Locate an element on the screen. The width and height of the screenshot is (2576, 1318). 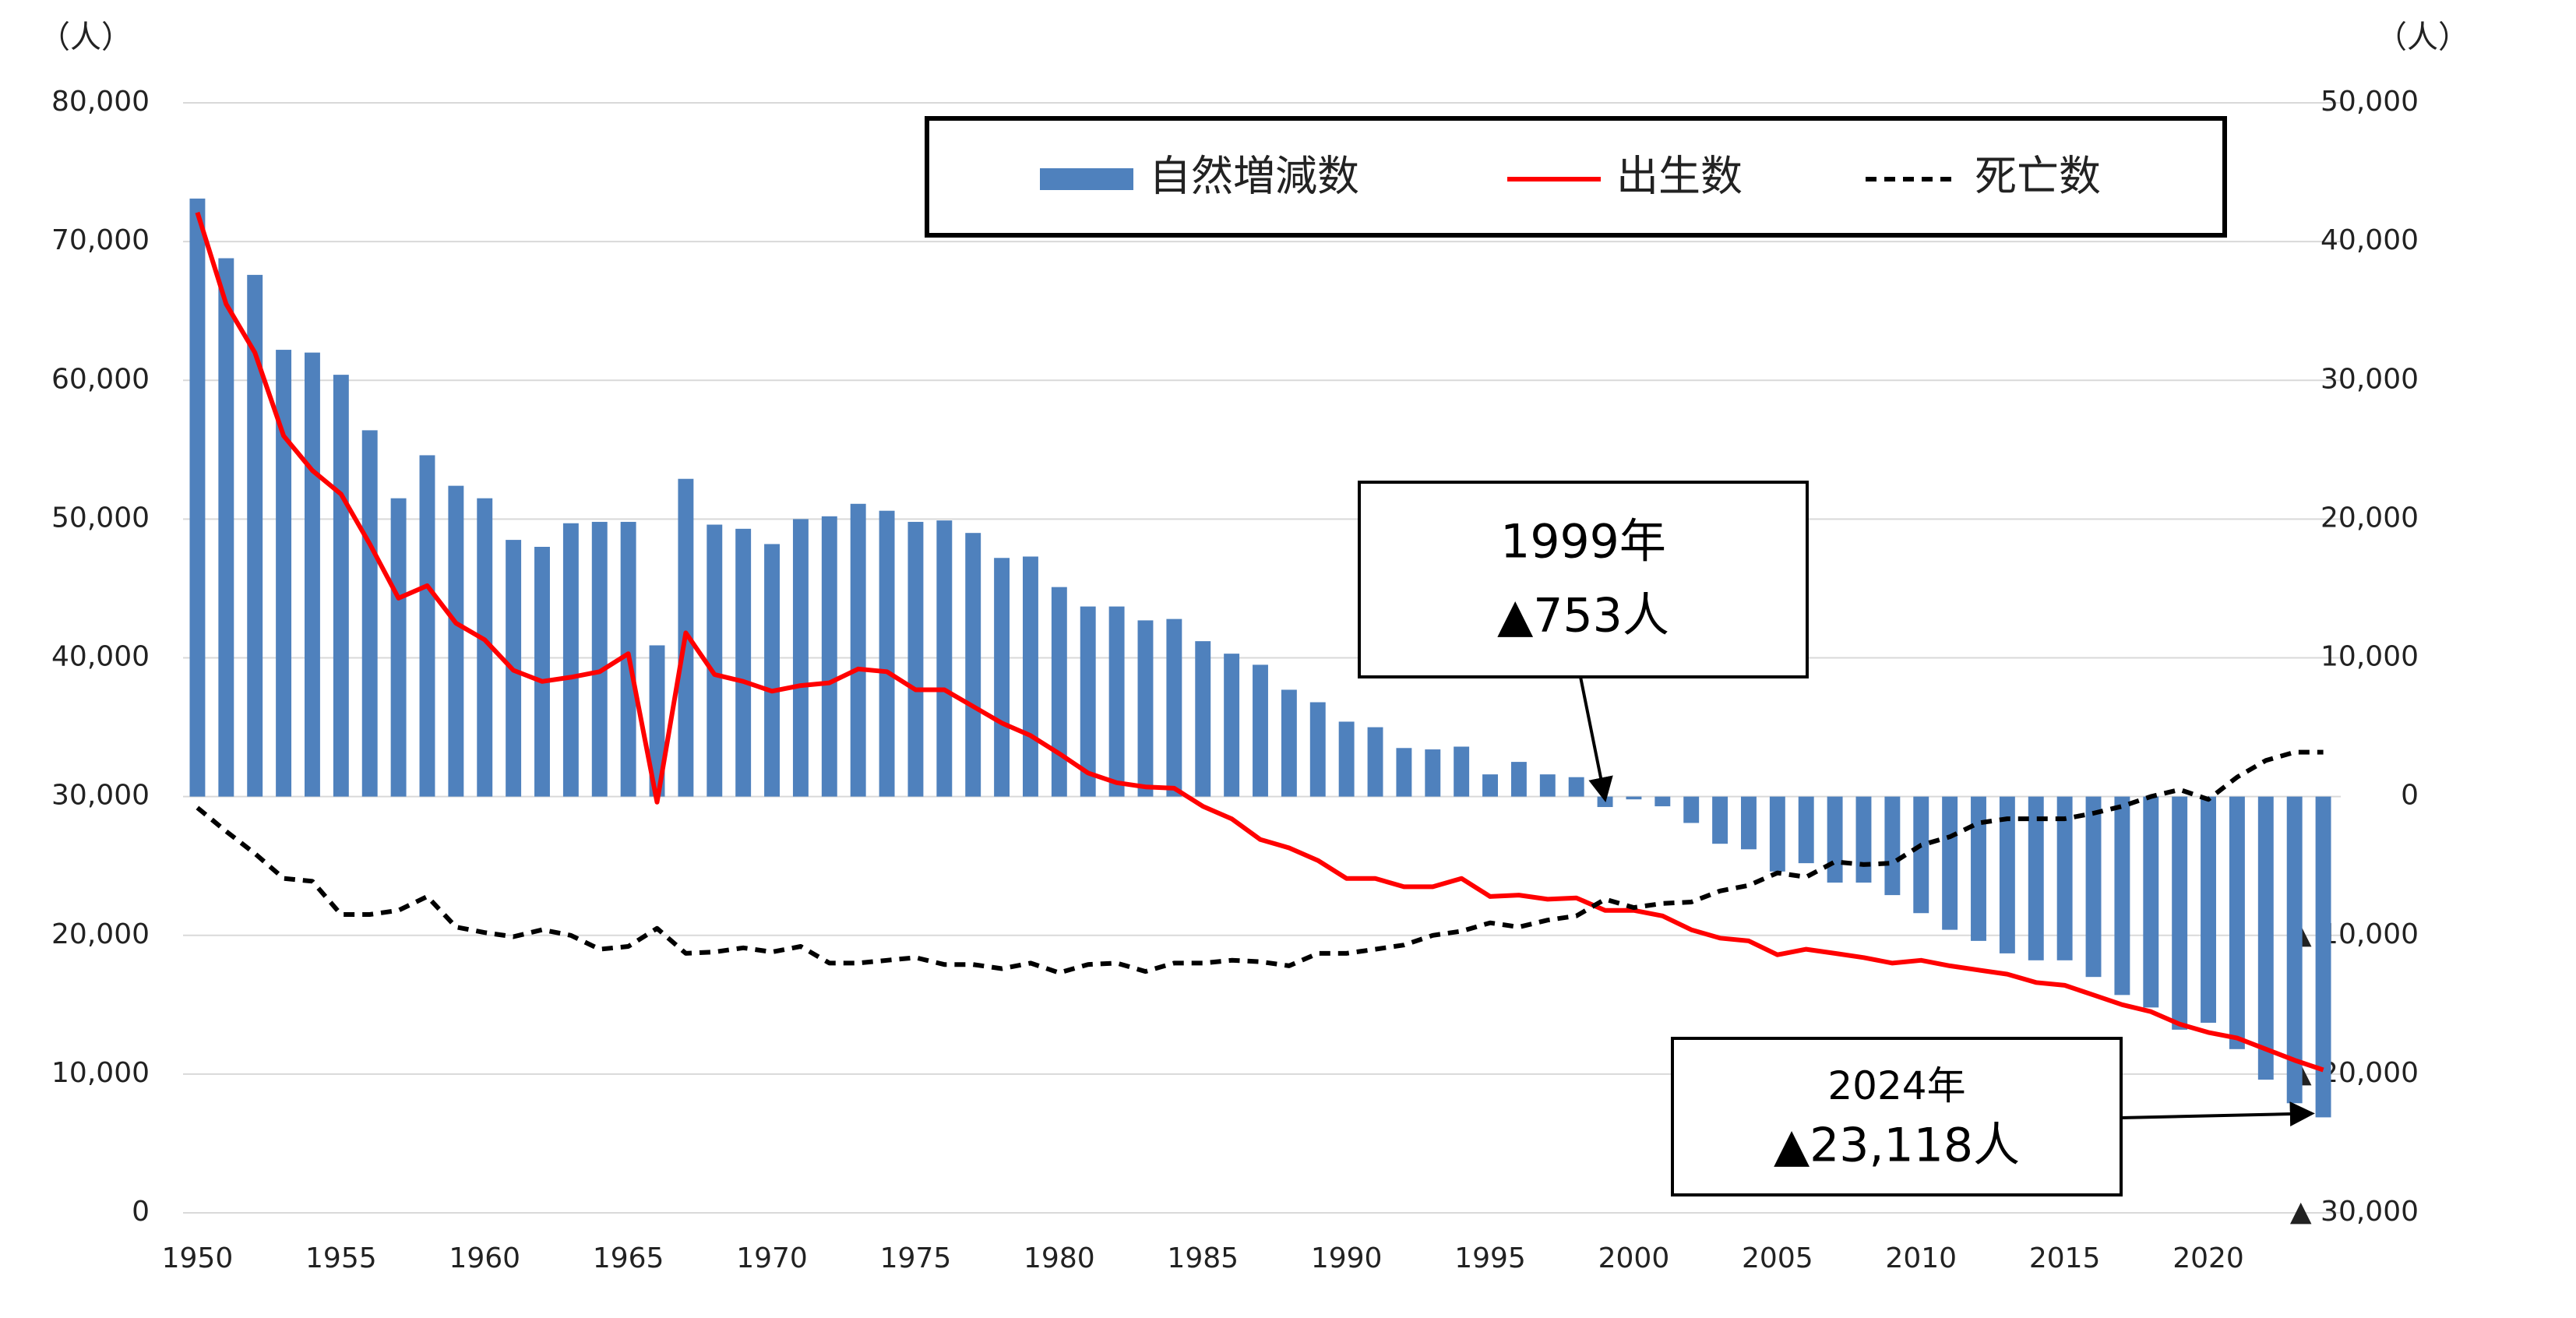
x-tick-label: 1980 is located at coordinates (1059, 1258).